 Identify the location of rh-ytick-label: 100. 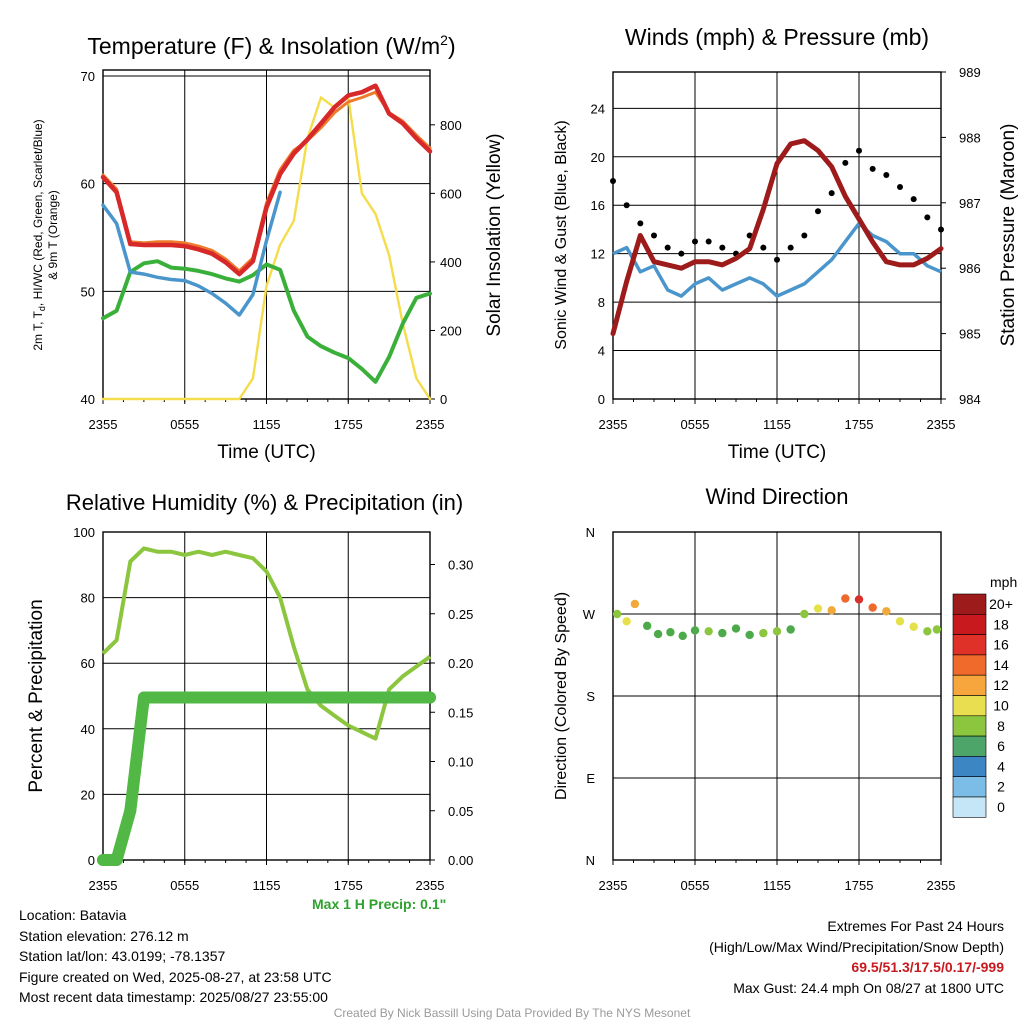
(84, 532).